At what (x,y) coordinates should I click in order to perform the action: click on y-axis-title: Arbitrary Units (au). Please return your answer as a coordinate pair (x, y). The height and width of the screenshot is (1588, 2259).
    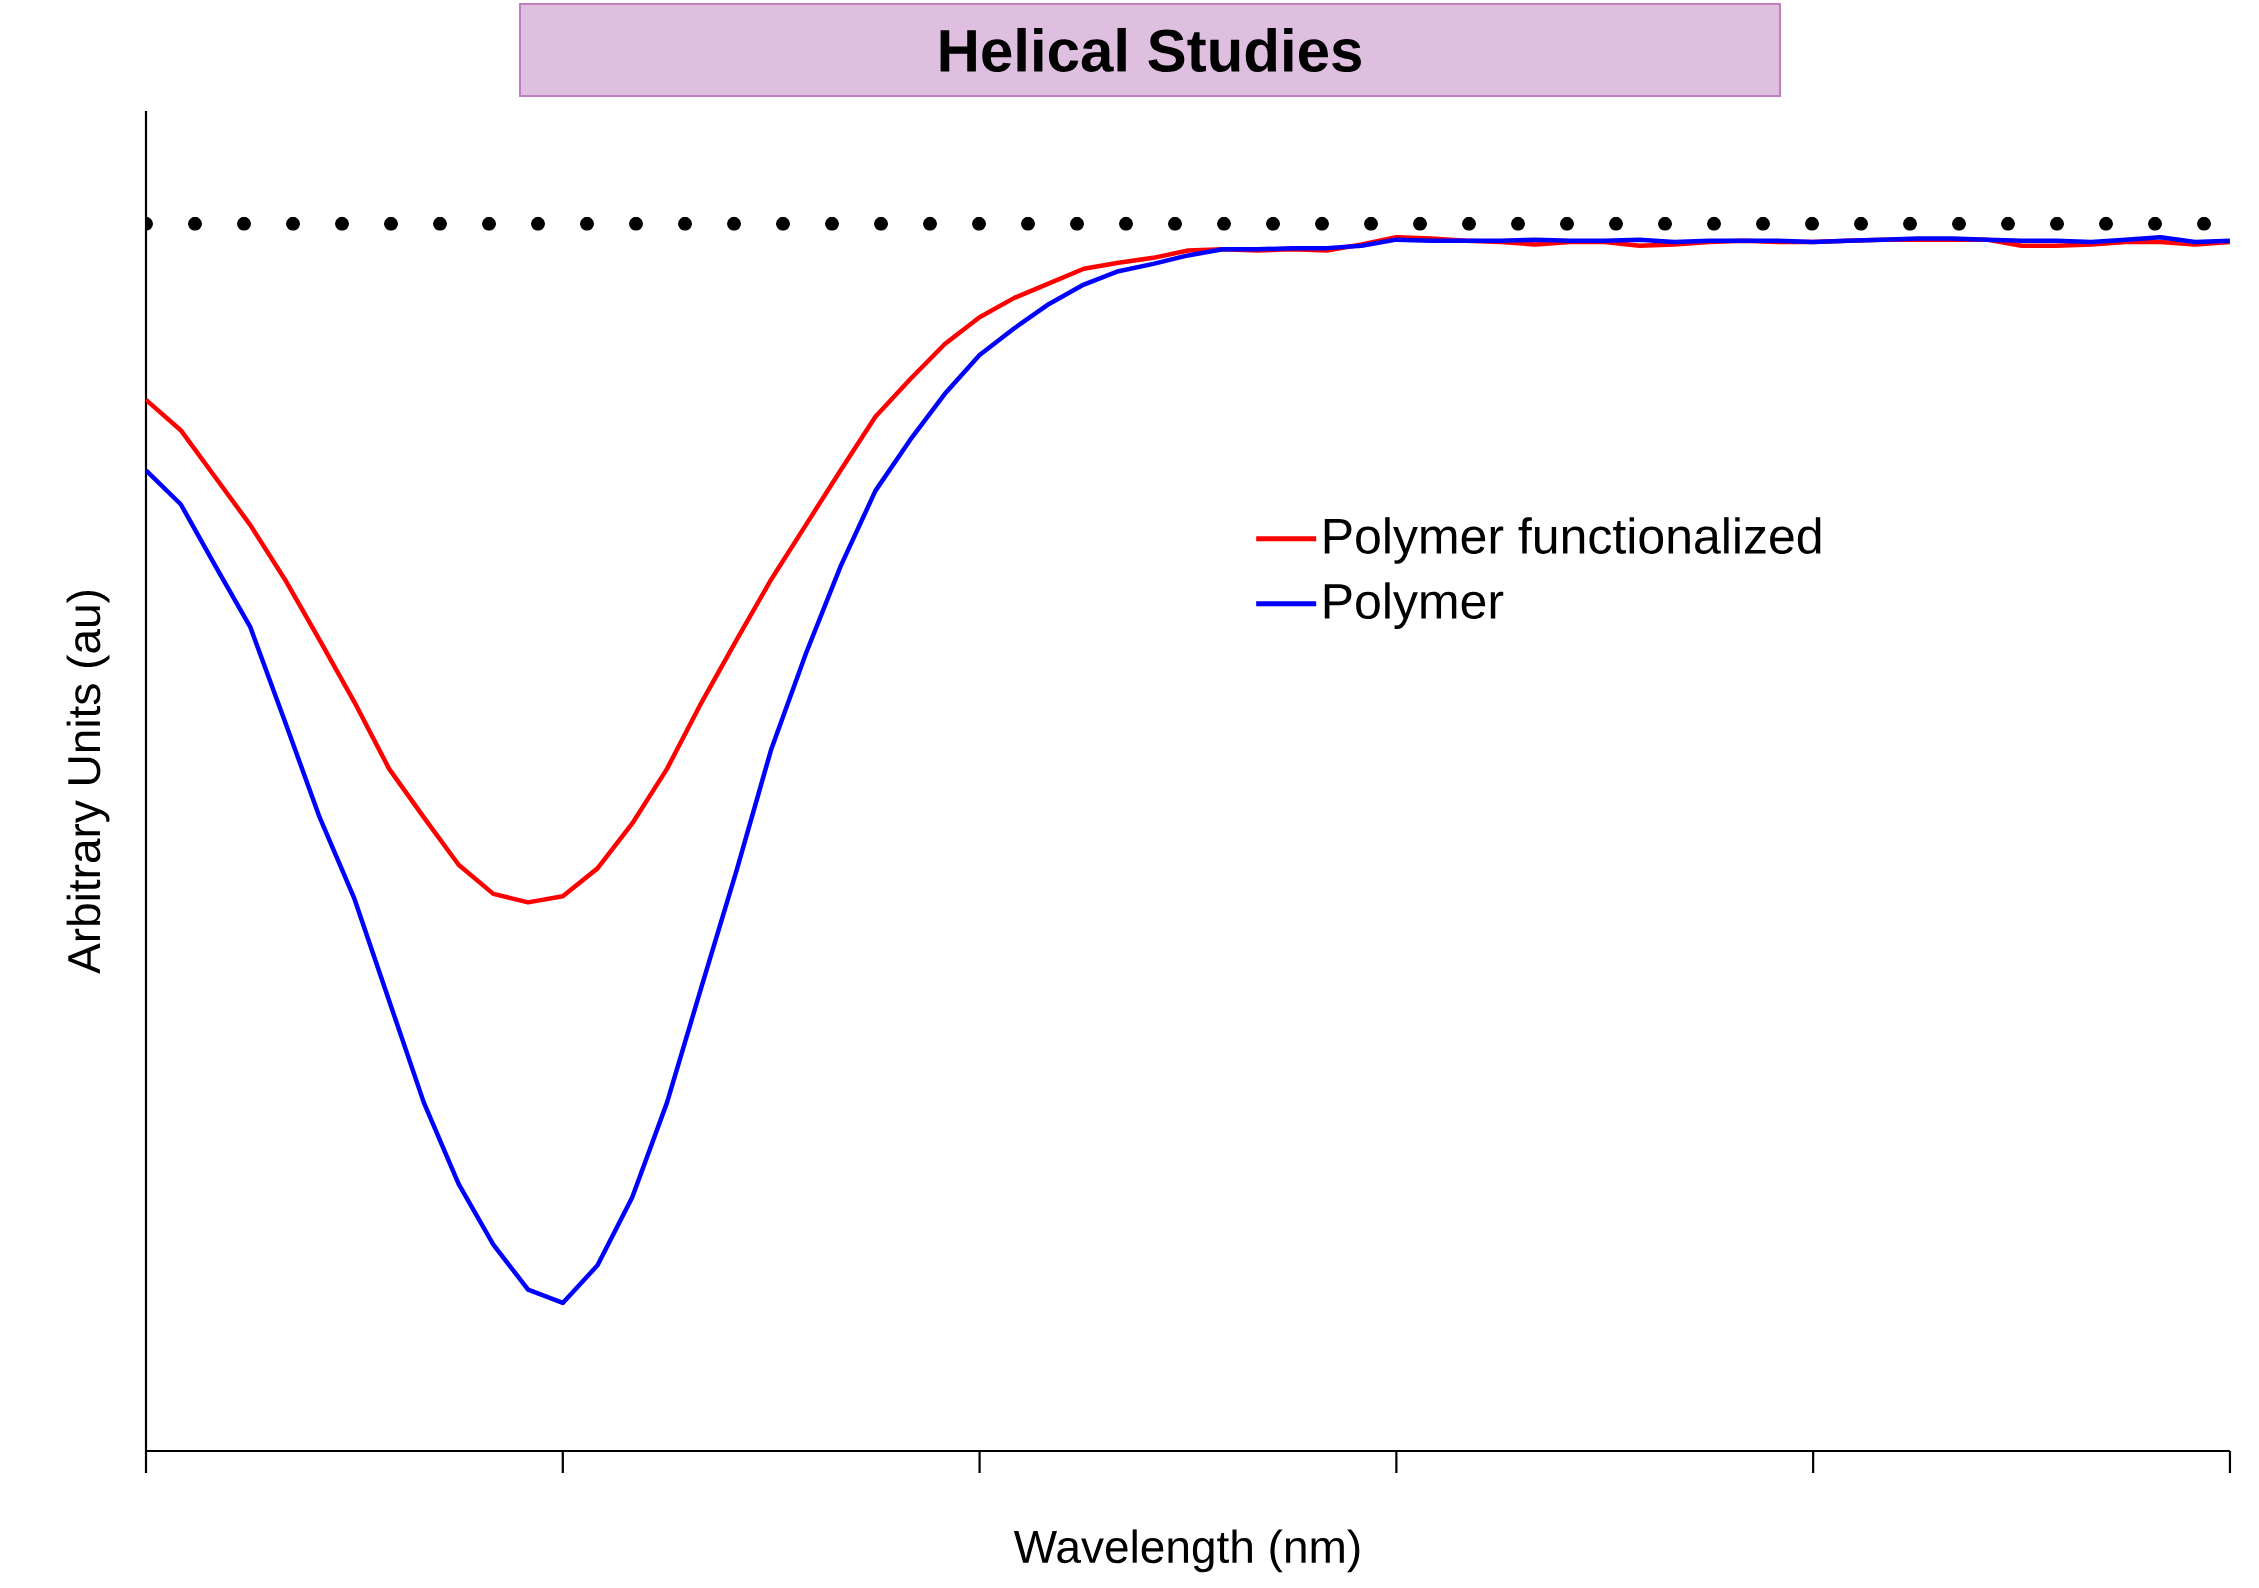
    Looking at the image, I should click on (88, 783).